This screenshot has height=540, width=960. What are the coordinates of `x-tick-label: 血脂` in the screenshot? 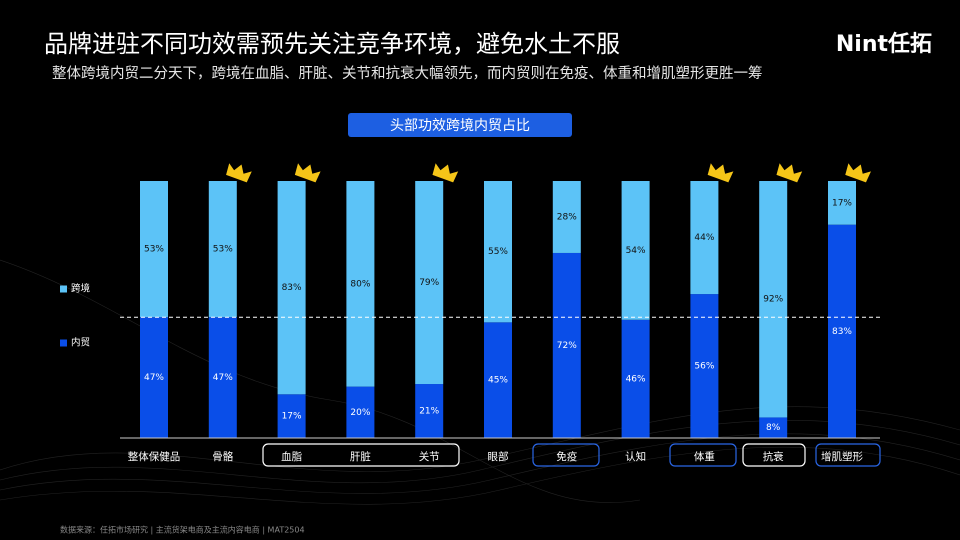 It's located at (291, 456).